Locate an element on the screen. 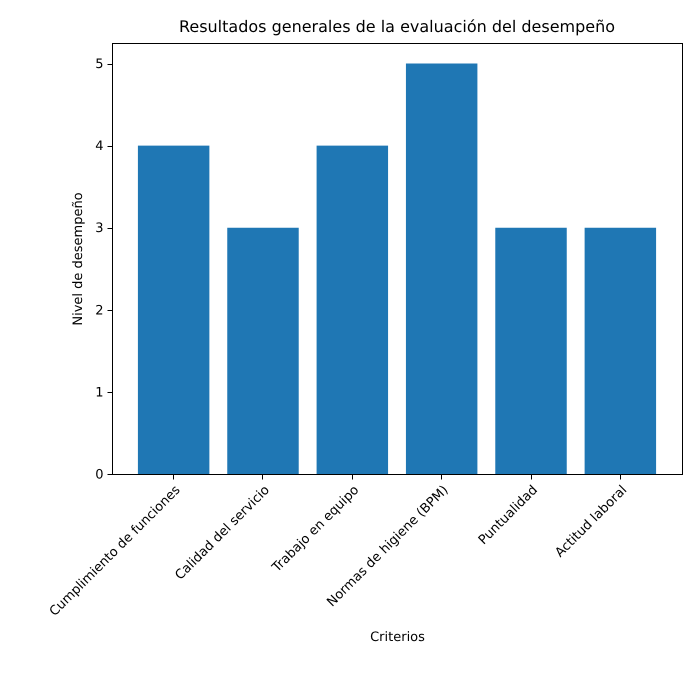 This screenshot has height=674, width=684. x-axis-title: Criterios is located at coordinates (398, 637).